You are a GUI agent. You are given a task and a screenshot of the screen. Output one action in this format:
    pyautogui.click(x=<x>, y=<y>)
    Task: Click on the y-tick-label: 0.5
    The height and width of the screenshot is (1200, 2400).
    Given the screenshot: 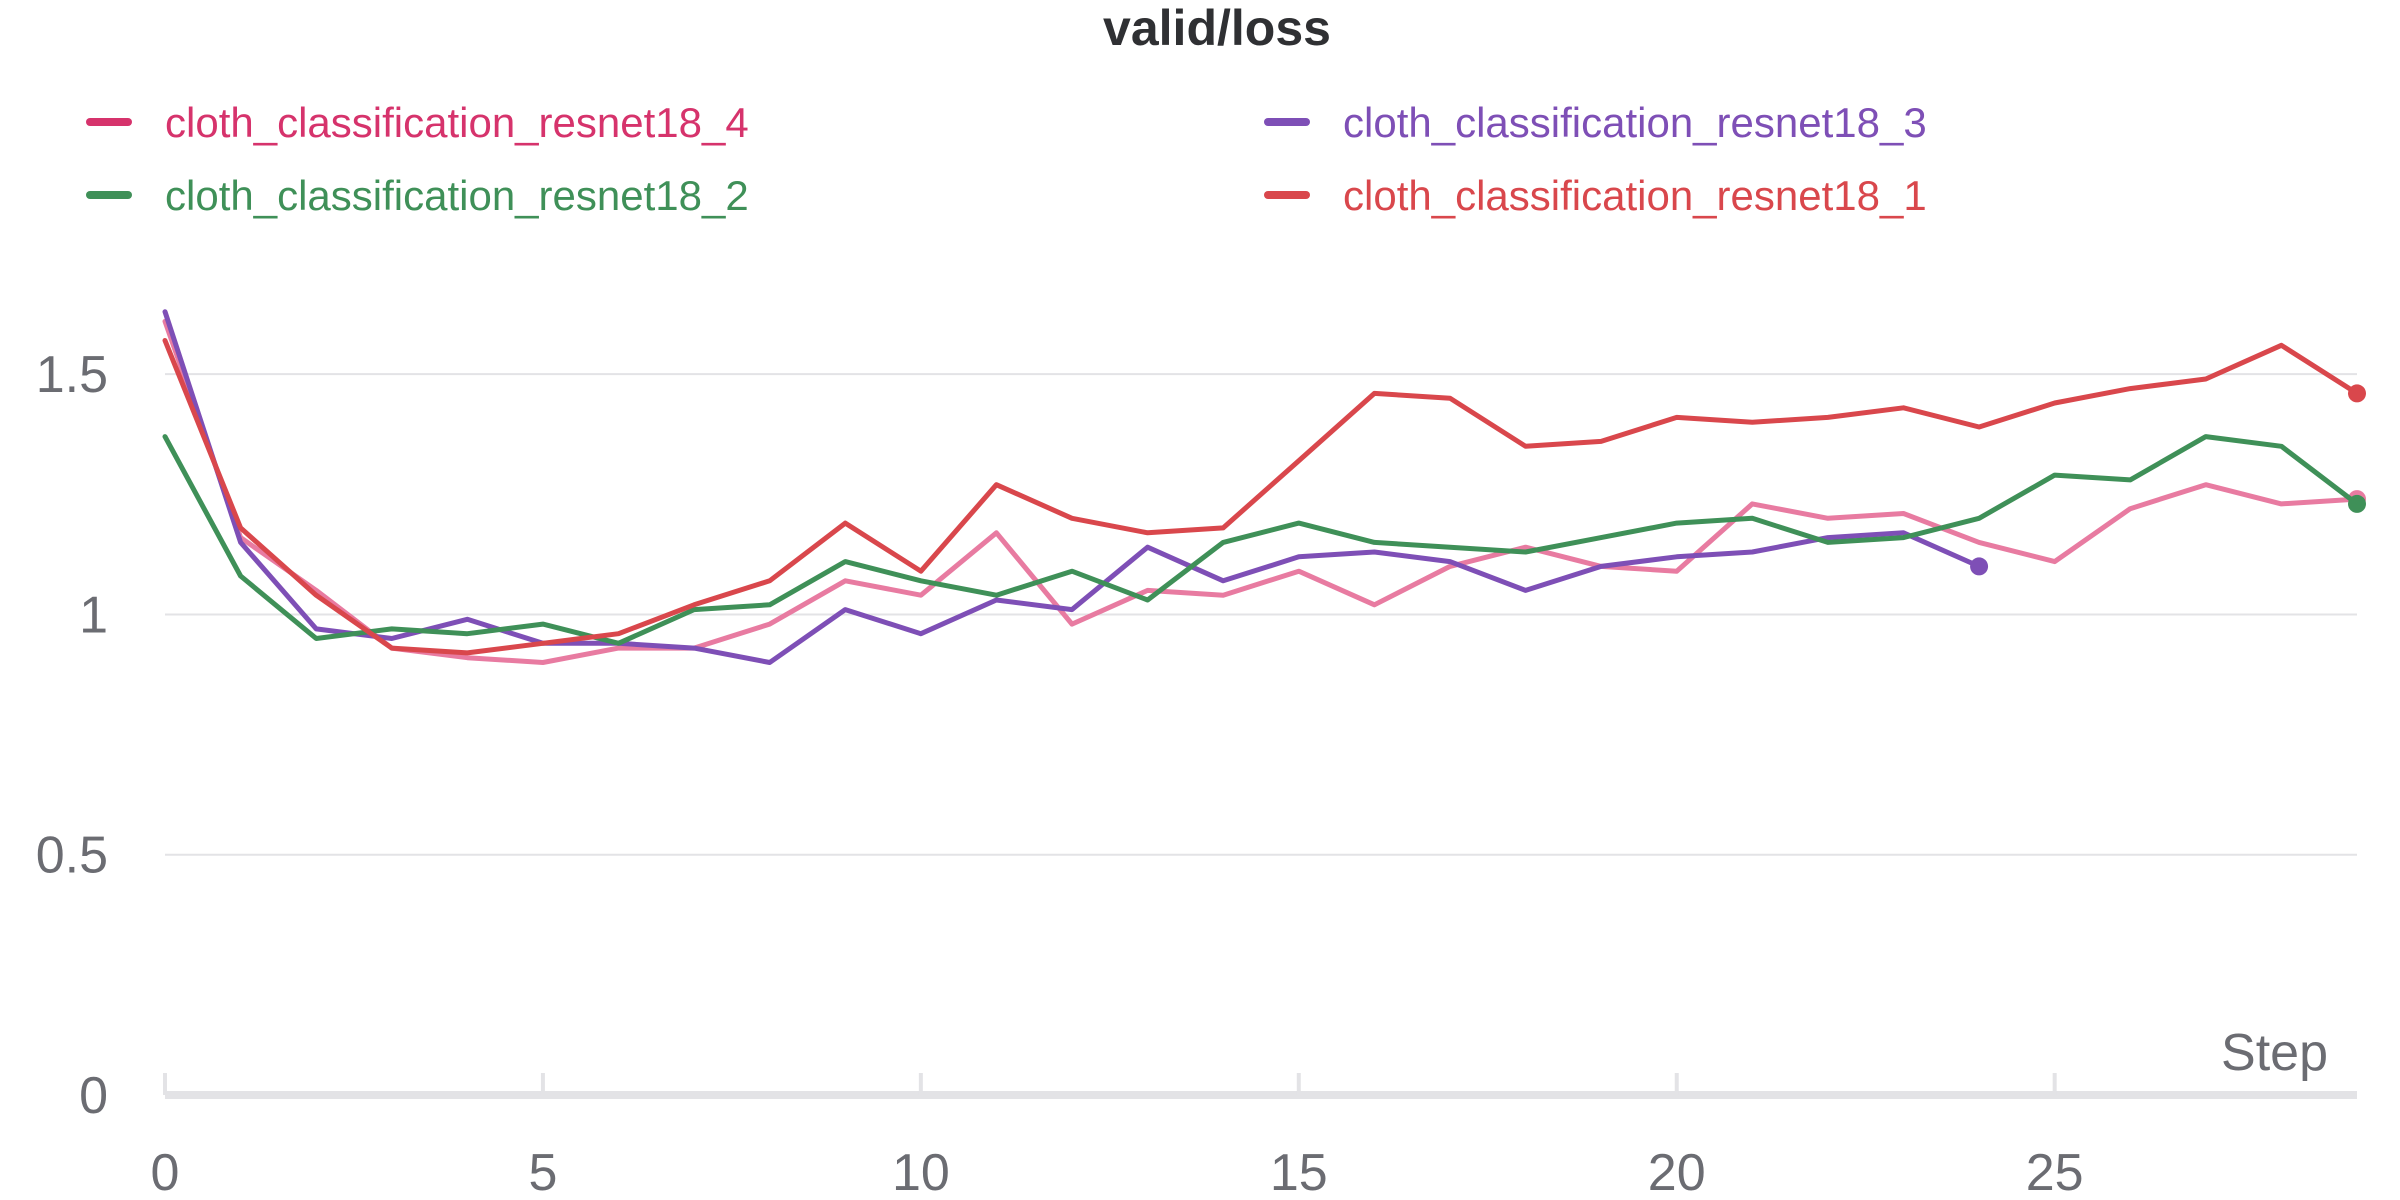 What is the action you would take?
    pyautogui.click(x=72, y=856)
    